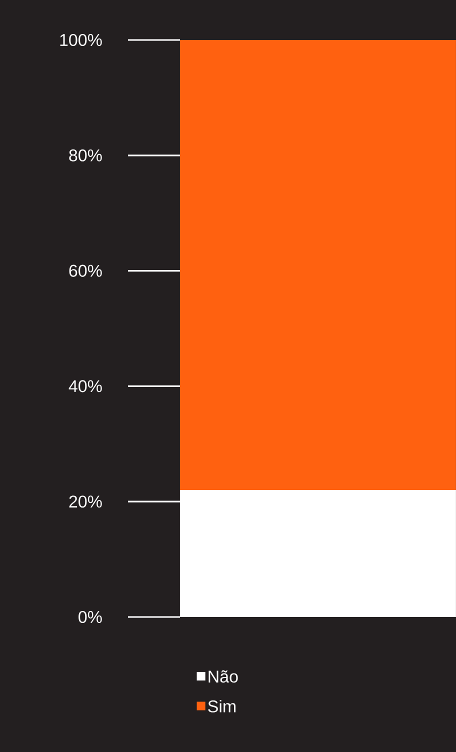 The image size is (456, 752). Describe the element at coordinates (85, 502) in the screenshot. I see `y-tick-label: 20%` at that location.